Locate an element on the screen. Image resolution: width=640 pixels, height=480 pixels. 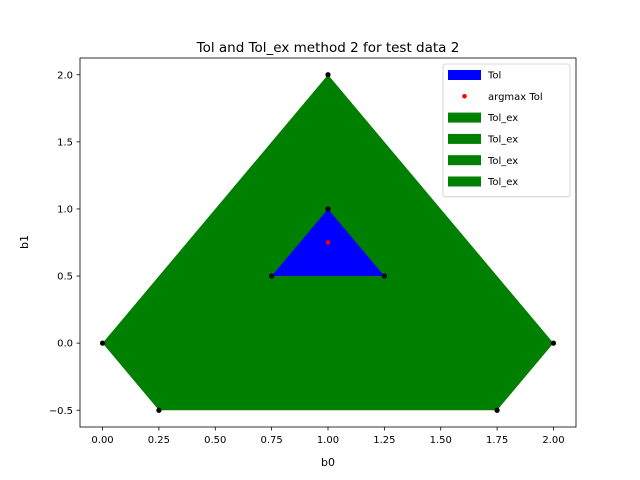
y-tick-label-4: 1.5 is located at coordinates (65, 142).